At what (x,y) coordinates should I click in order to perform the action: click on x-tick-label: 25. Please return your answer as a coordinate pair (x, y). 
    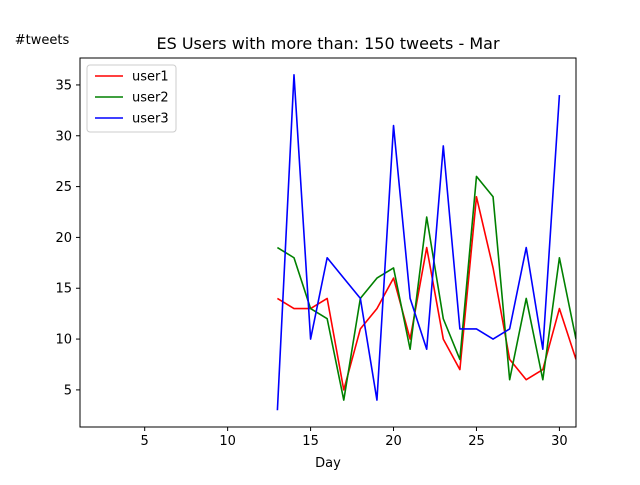
    Looking at the image, I should click on (476, 441).